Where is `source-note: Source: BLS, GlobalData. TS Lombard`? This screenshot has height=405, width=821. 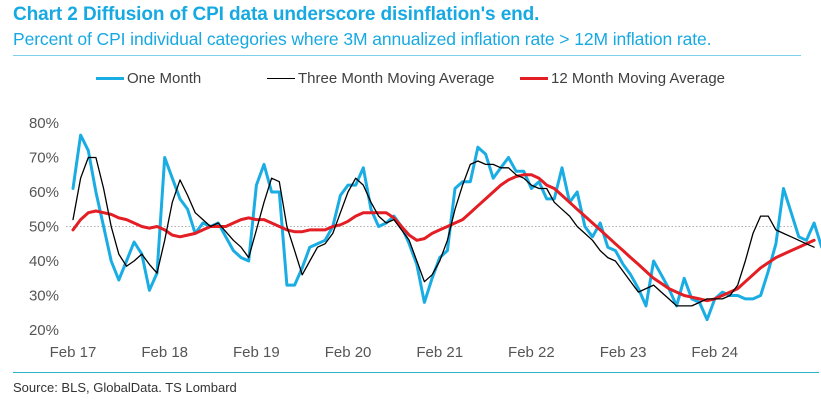 source-note: Source: BLS, GlobalData. TS Lombard is located at coordinates (125, 387).